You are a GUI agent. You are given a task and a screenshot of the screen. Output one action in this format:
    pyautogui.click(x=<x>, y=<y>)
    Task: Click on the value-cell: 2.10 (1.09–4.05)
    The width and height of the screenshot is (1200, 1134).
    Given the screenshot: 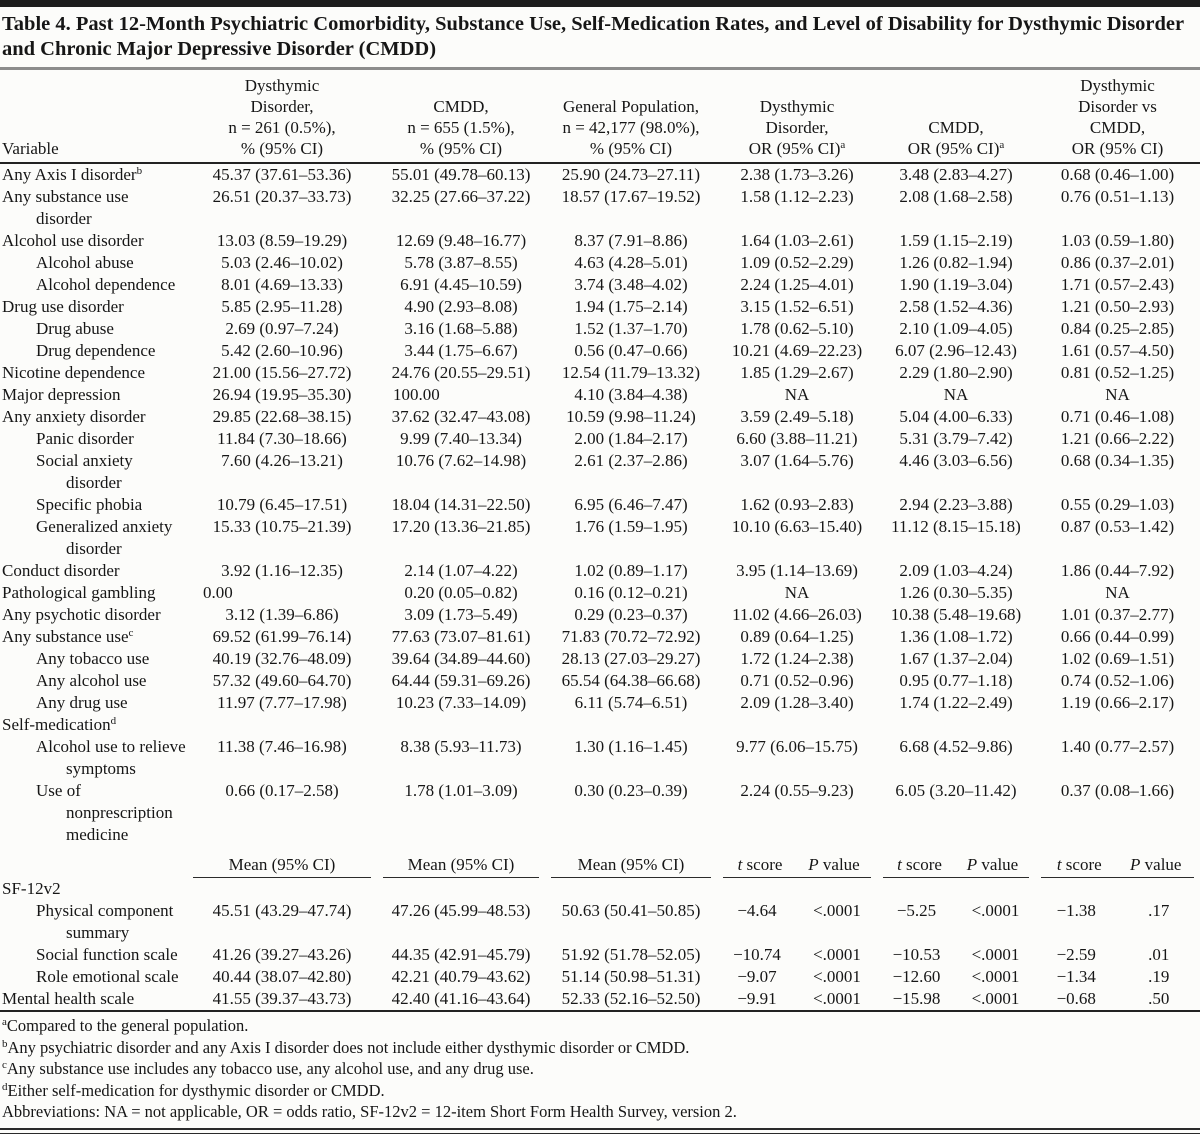 What is the action you would take?
    pyautogui.click(x=956, y=329)
    